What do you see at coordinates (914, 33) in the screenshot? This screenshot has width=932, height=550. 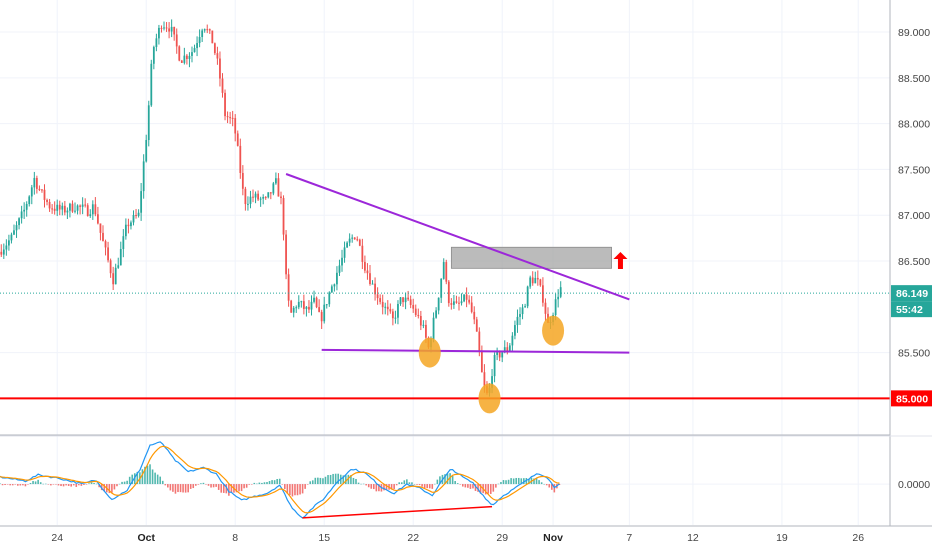 I see `price-tick-label: 89.000` at bounding box center [914, 33].